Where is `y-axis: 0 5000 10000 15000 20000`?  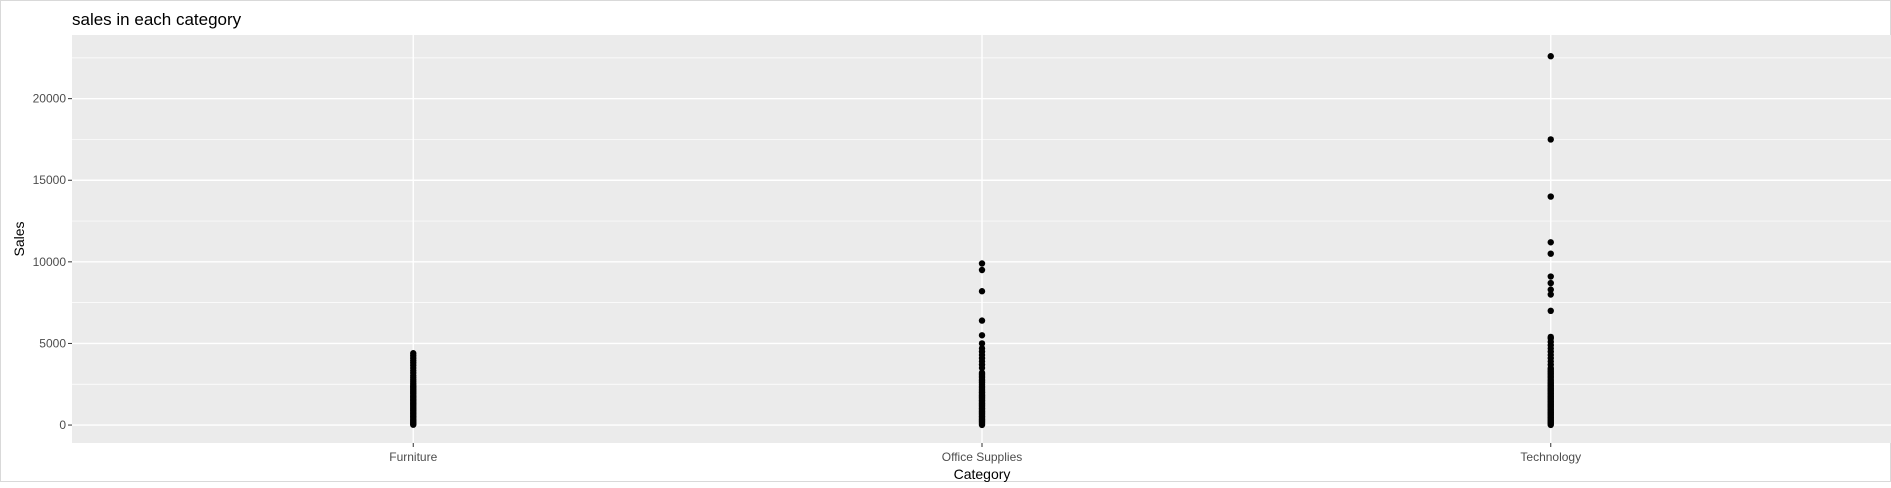
y-axis: 0 5000 10000 15000 20000 is located at coordinates (52, 262).